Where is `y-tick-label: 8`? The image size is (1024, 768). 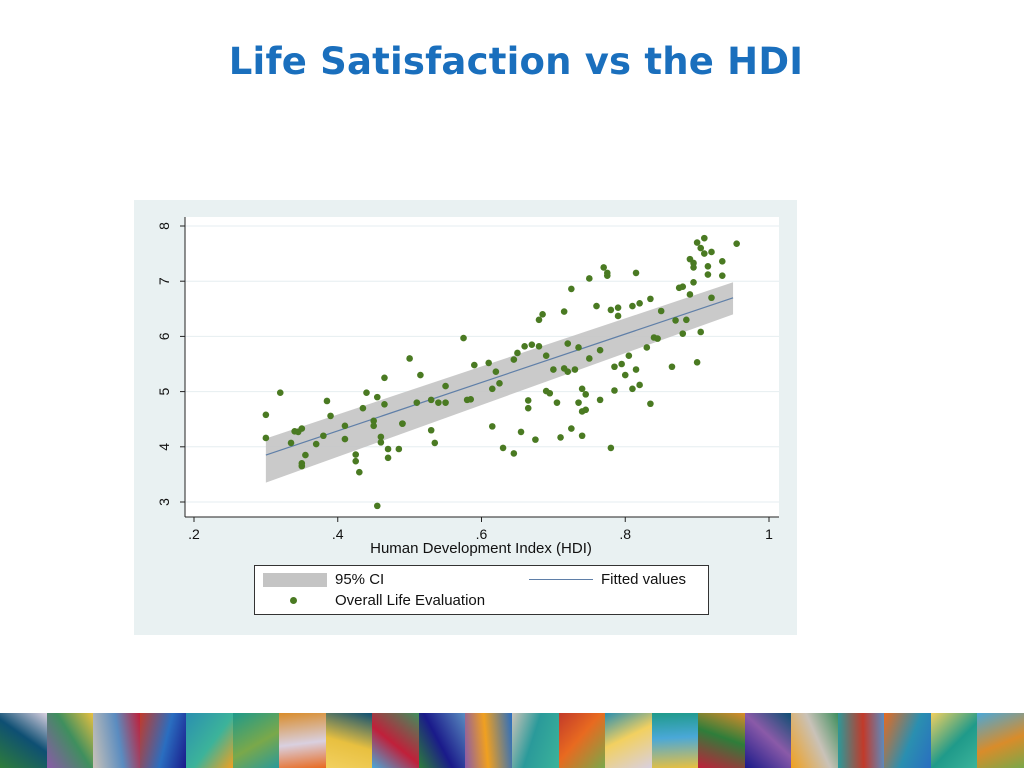
y-tick-label: 8 is located at coordinates (164, 226).